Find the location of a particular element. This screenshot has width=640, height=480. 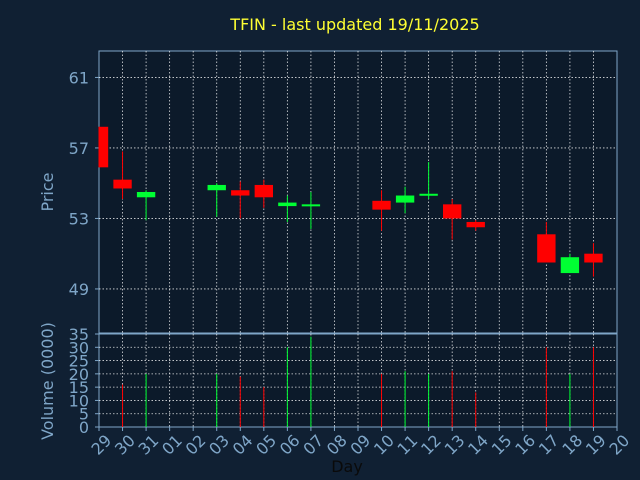

volume-bars is located at coordinates (358, 381).